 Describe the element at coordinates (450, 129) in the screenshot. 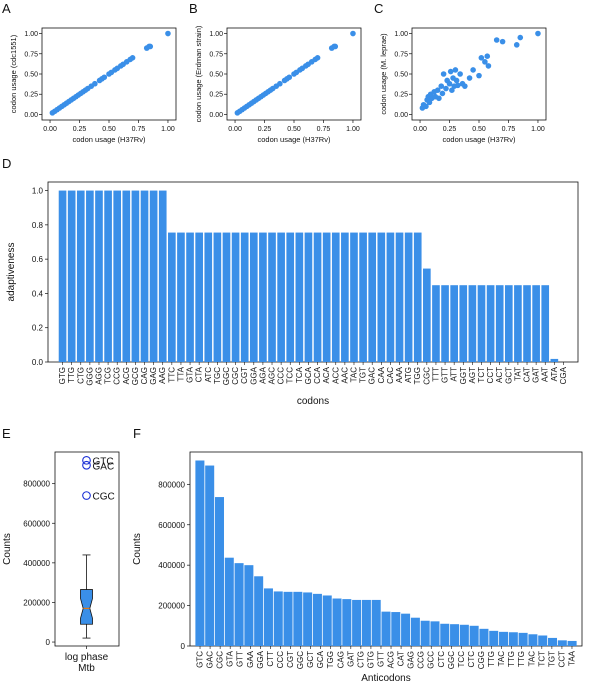

I see `x-tick-label: 0.25` at that location.